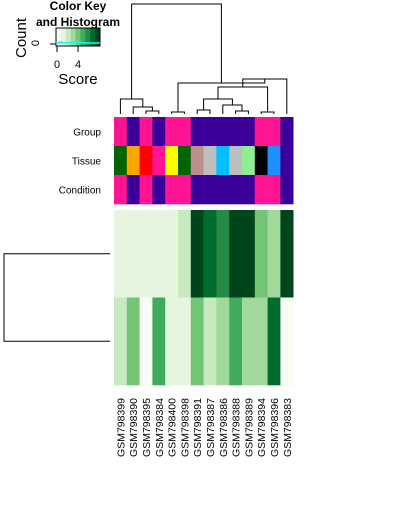 This screenshot has width=417, height=520. I want to click on sample-label: GSM798389, so click(249, 427).